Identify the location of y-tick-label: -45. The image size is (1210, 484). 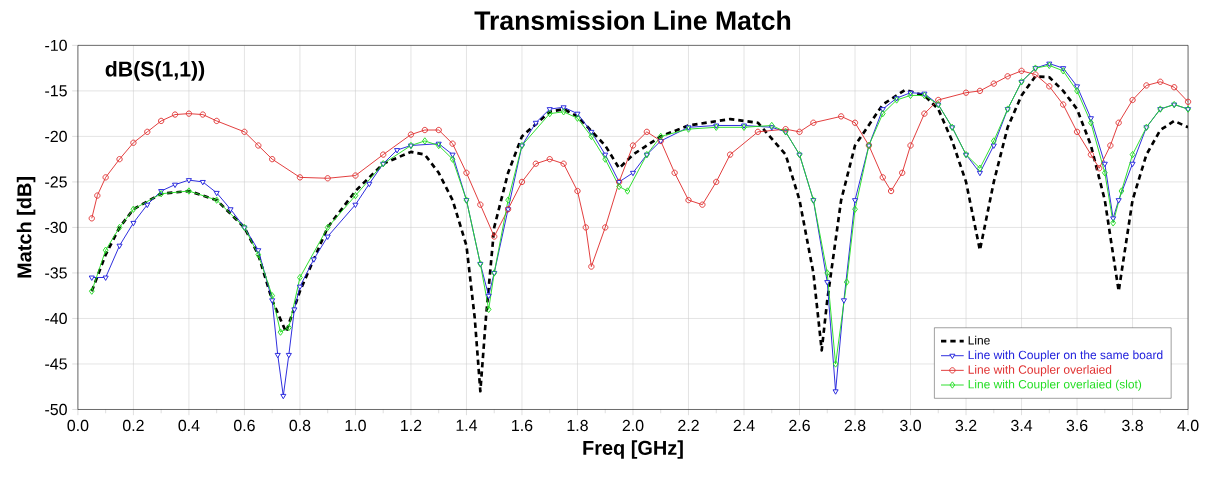
(56, 364).